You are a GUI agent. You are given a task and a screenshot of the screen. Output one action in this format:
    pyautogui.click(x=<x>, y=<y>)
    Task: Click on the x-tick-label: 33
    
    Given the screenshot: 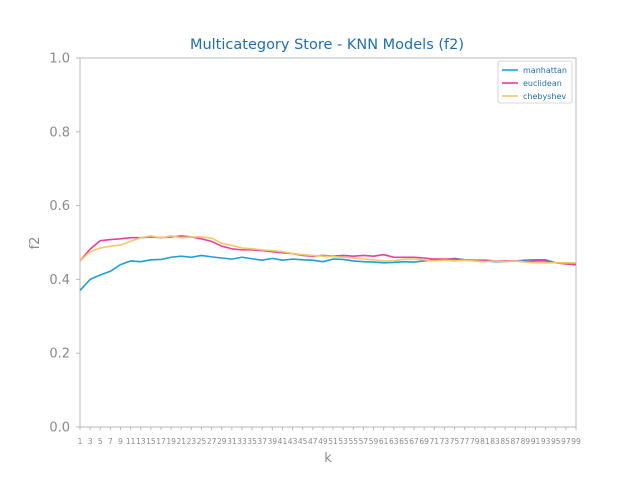 What is the action you would take?
    pyautogui.click(x=242, y=441)
    